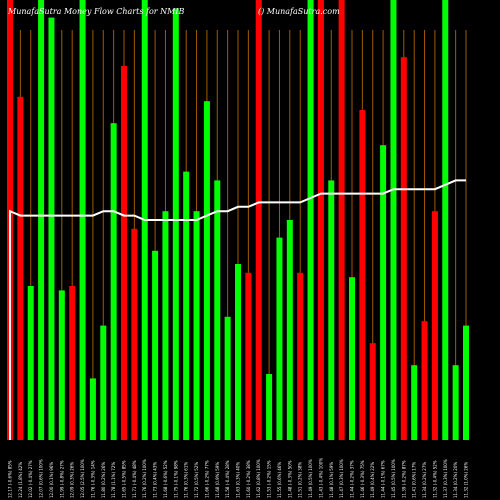 This screenshot has height=500, width=500. I want to click on tick-label: 12.02 (-0.4%) 27%, so click(30, 479).